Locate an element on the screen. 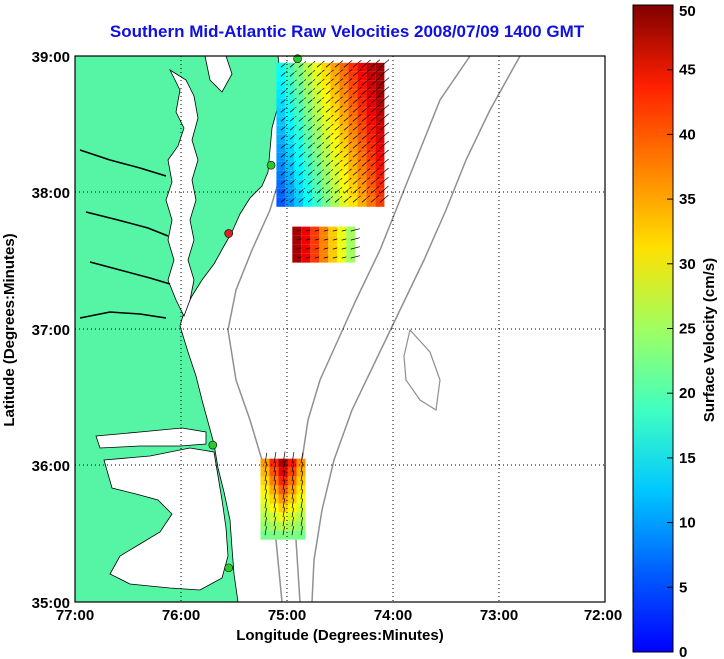 The width and height of the screenshot is (724, 659). y-tick-label: 38:00 is located at coordinates (51, 193).